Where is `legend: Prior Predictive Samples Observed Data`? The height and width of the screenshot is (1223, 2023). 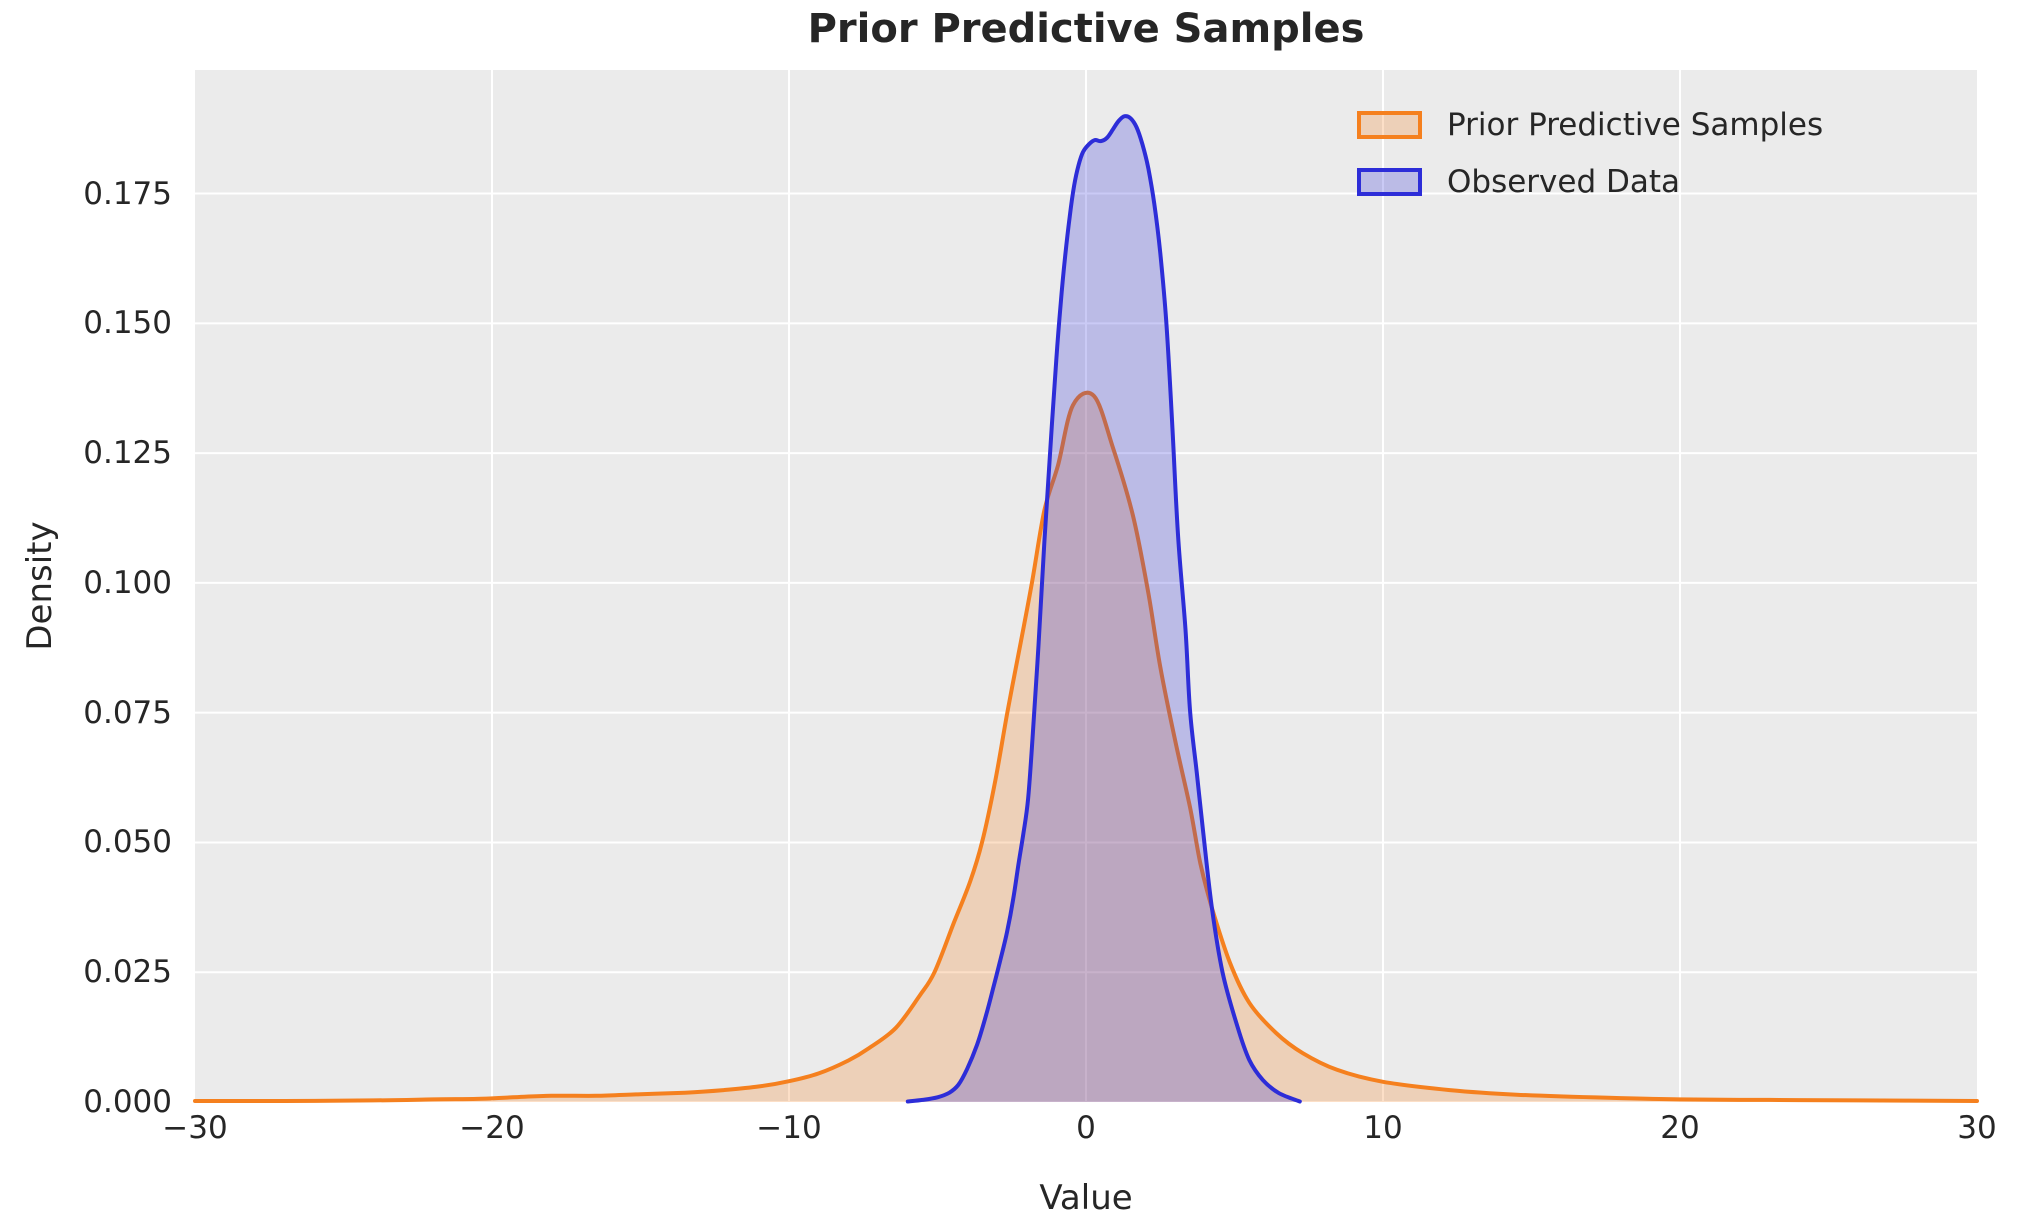
legend: Prior Predictive Samples Observed Data is located at coordinates (1590, 153).